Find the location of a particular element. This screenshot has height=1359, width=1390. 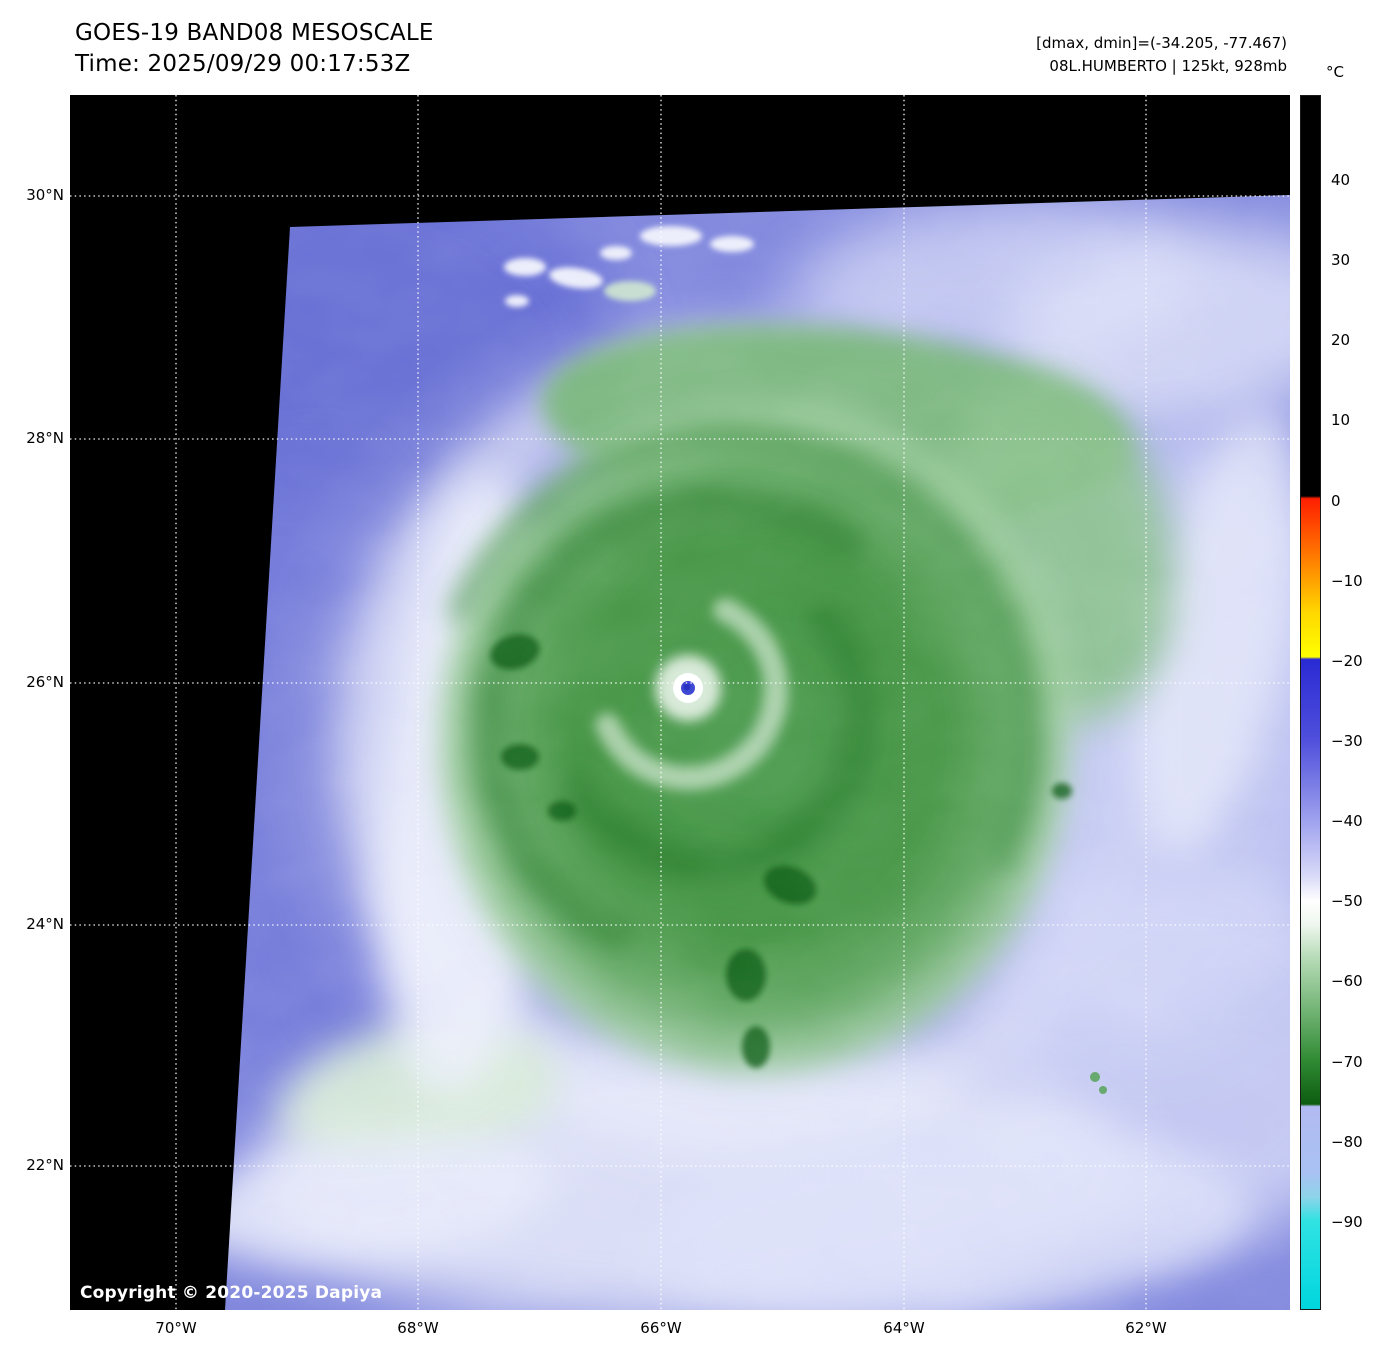

colorbar-tick-label: 20 is located at coordinates (1341, 340).